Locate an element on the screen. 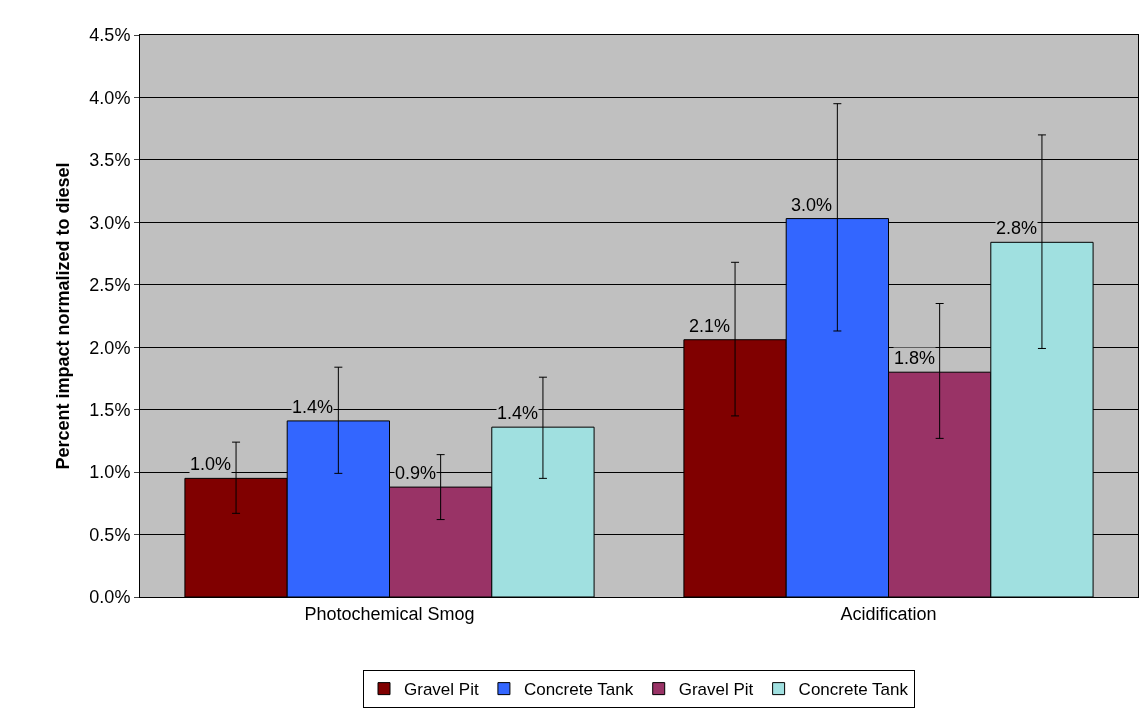  data-label: 3.0% is located at coordinates (812, 205).